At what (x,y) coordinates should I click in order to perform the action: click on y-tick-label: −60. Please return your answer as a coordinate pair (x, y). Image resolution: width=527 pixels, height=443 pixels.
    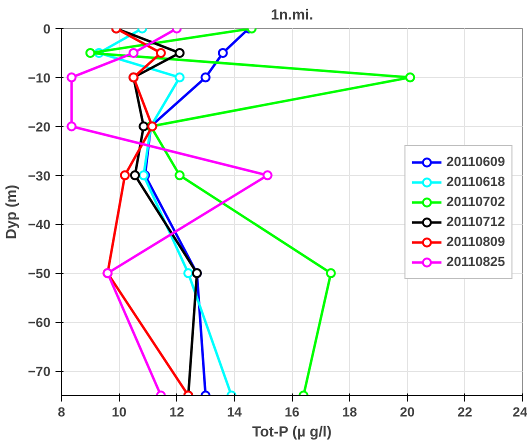
    Looking at the image, I should click on (39, 322).